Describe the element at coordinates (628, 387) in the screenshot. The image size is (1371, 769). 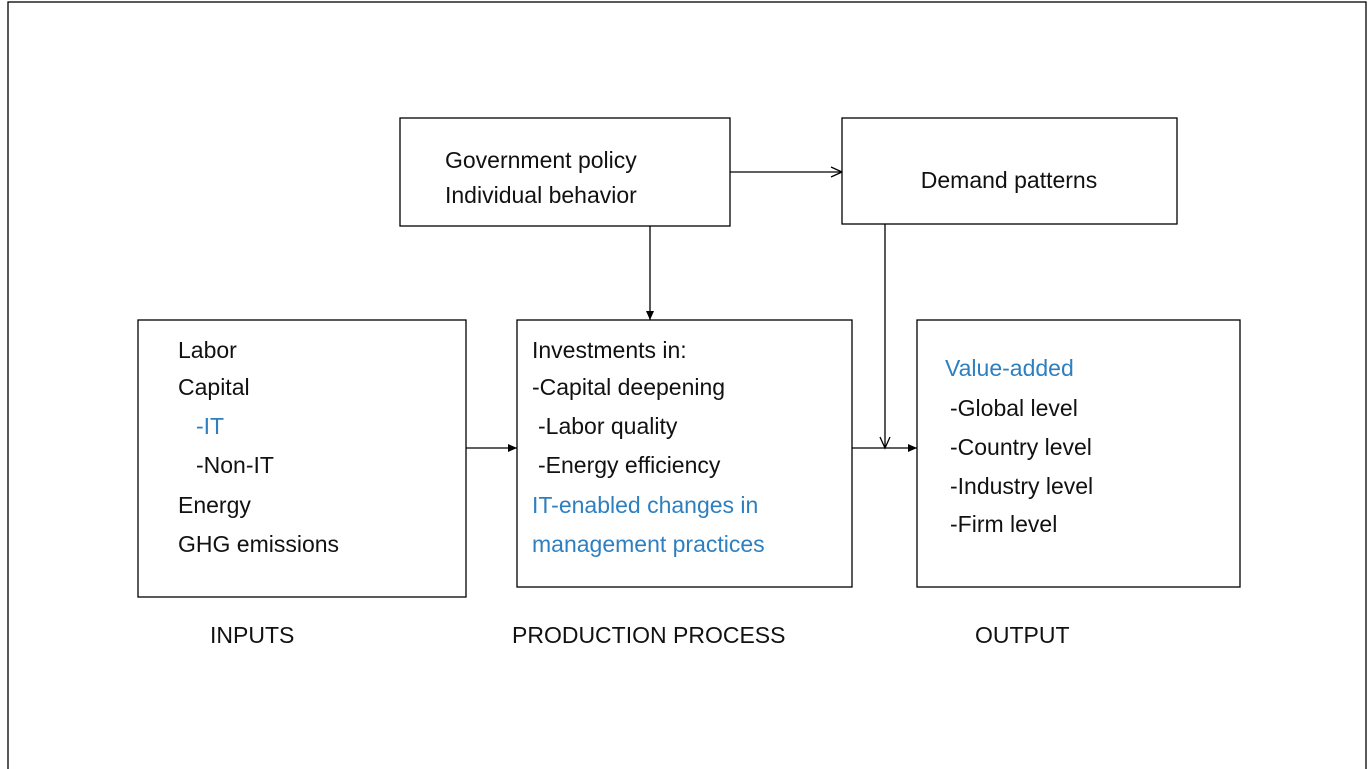
I see `node-line: -Capital deepening` at that location.